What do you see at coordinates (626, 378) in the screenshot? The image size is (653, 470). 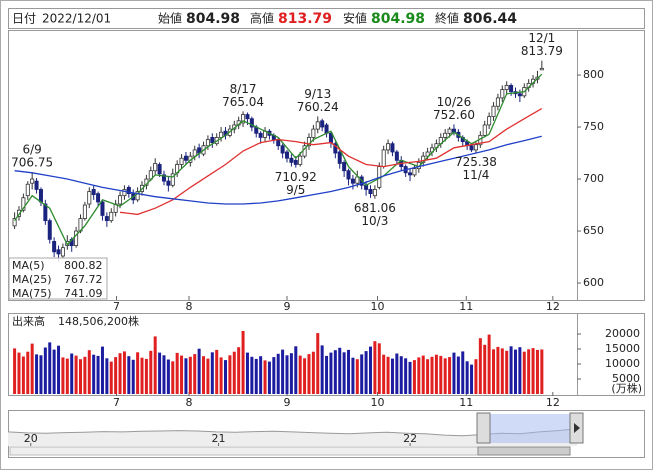 I see `y-tick-label: 5000` at bounding box center [626, 378].